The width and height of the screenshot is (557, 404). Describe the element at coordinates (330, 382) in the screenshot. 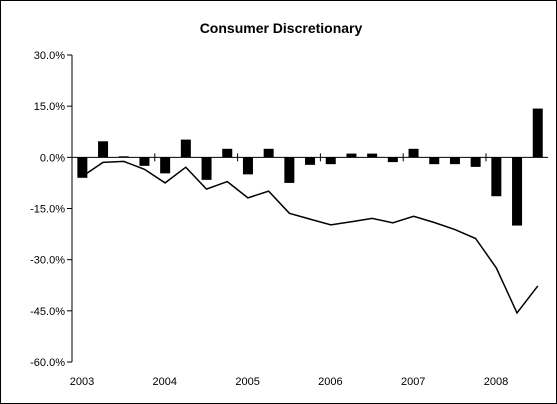

I see `x-tick-label: 2006` at that location.